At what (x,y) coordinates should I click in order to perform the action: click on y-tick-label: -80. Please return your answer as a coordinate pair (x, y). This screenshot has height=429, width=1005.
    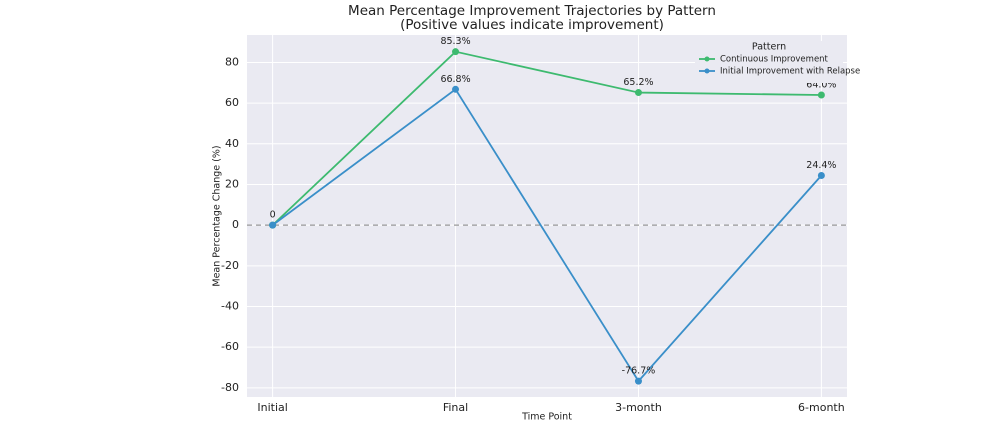
    Looking at the image, I should click on (230, 387).